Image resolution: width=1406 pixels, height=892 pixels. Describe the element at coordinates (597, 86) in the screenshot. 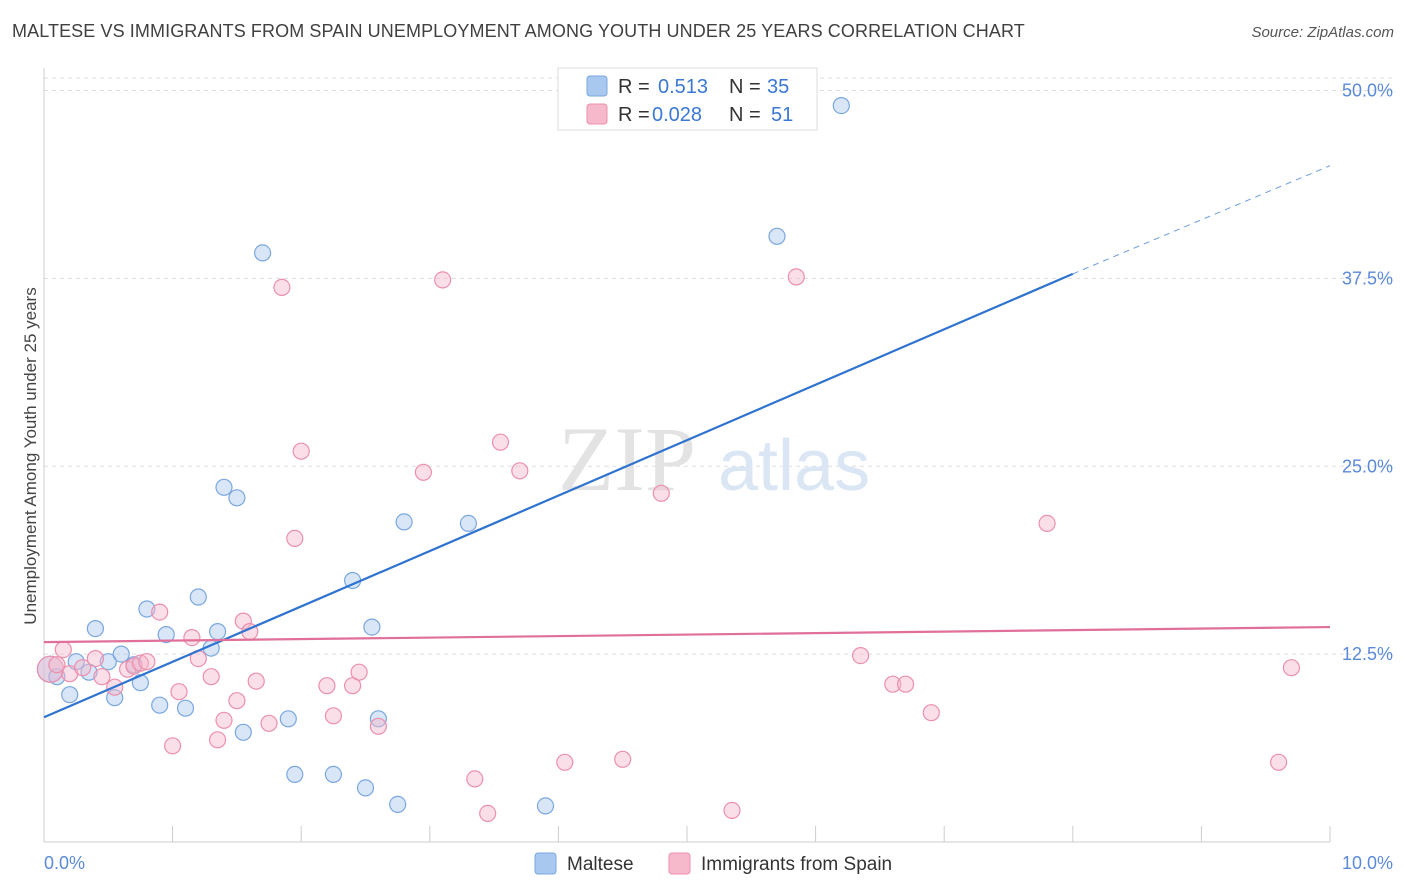

I see `legend-swatch-maltese` at that location.